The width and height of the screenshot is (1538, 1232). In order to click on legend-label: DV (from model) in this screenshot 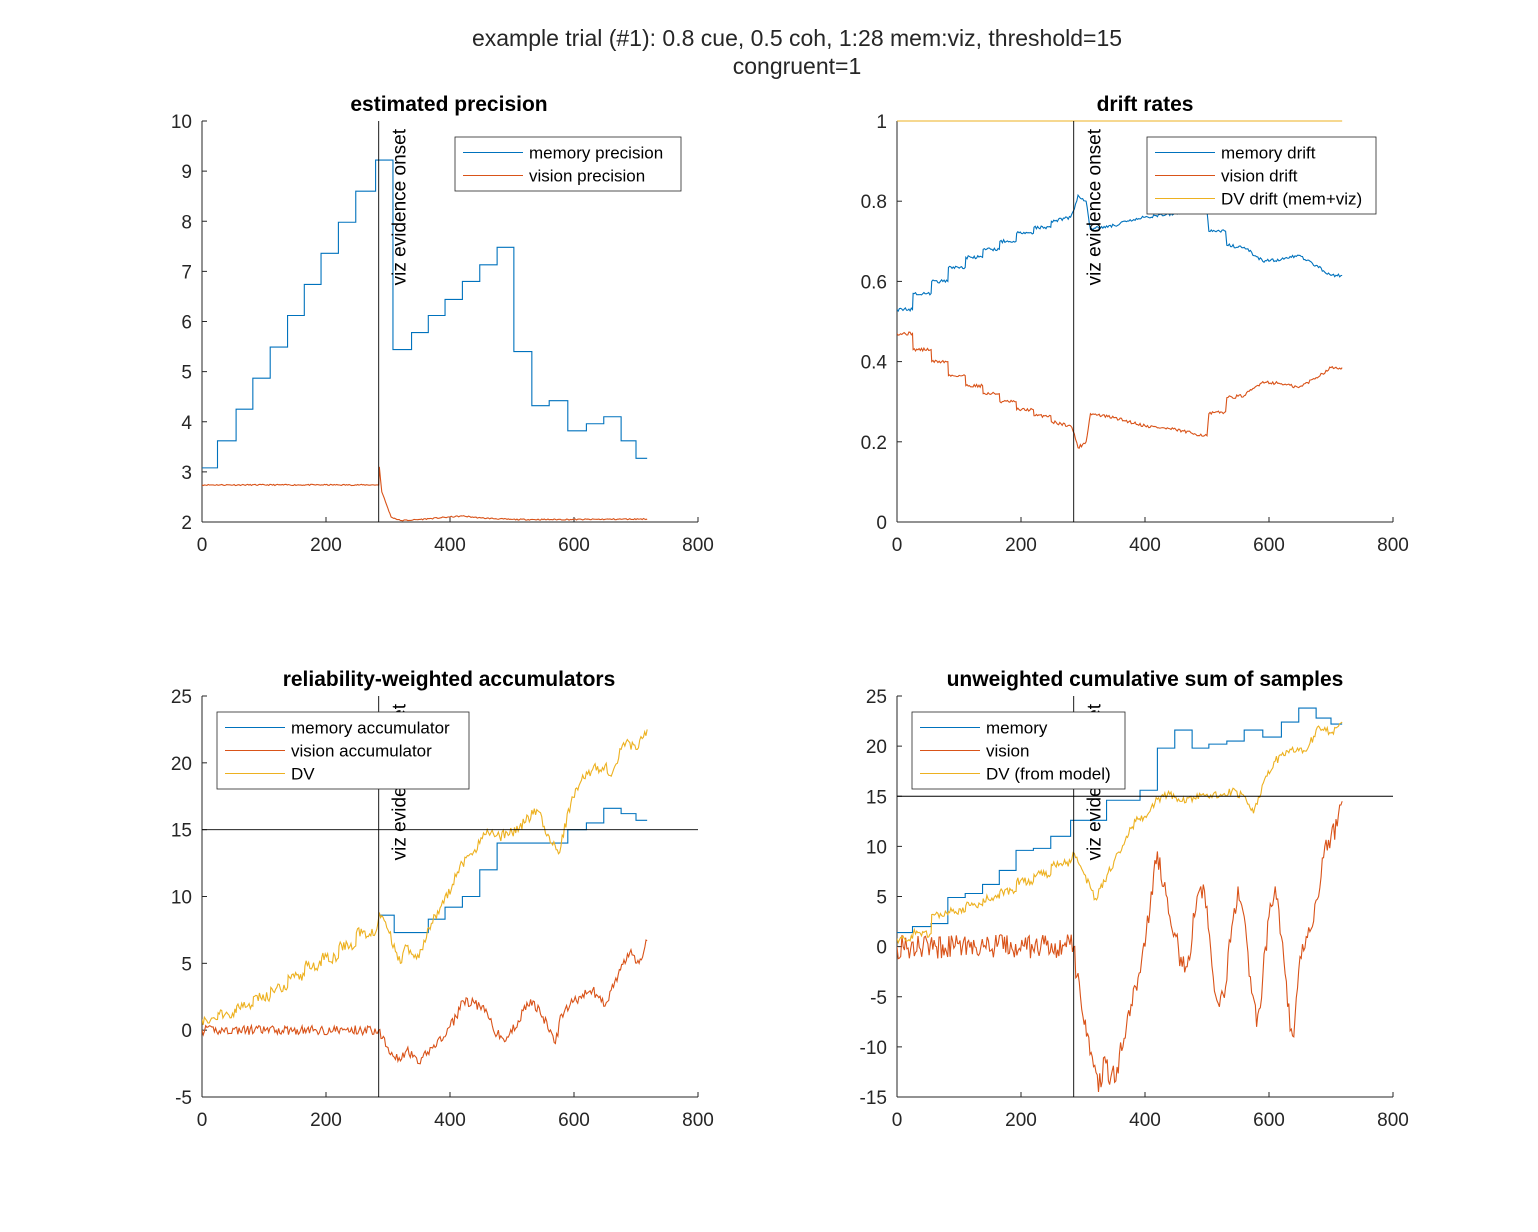, I will do `click(1048, 774)`.